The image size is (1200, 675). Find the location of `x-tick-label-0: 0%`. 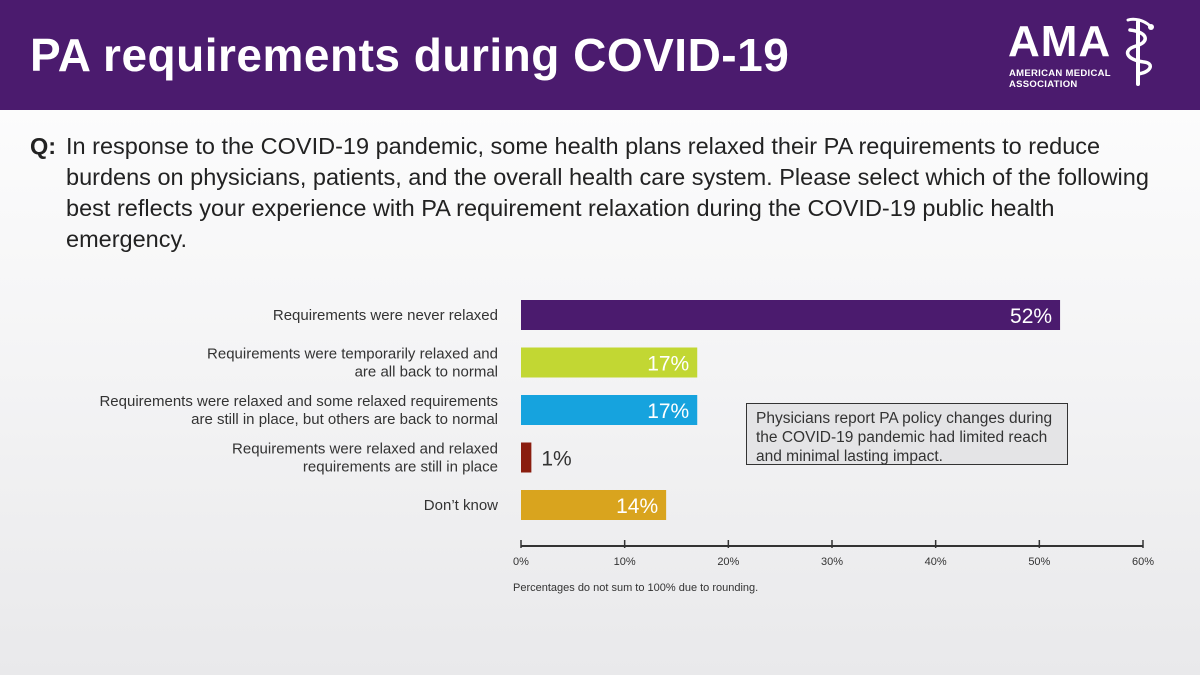

x-tick-label-0: 0% is located at coordinates (521, 562).